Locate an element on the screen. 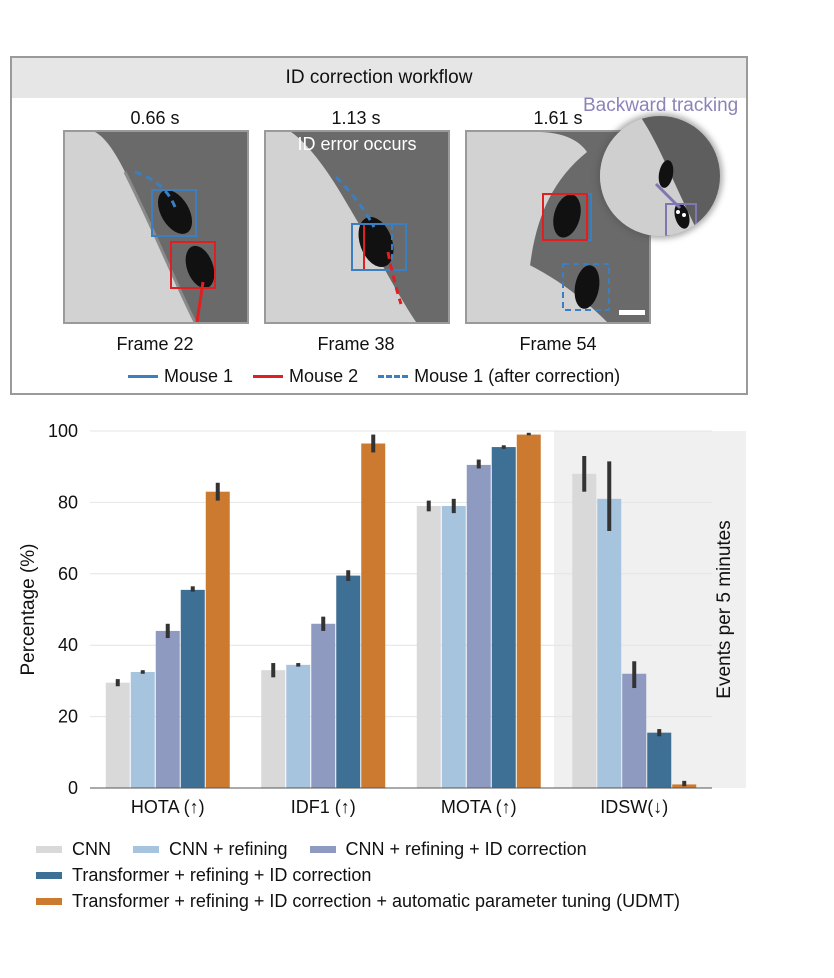  backward-tracking-magnifier is located at coordinates (660, 176).